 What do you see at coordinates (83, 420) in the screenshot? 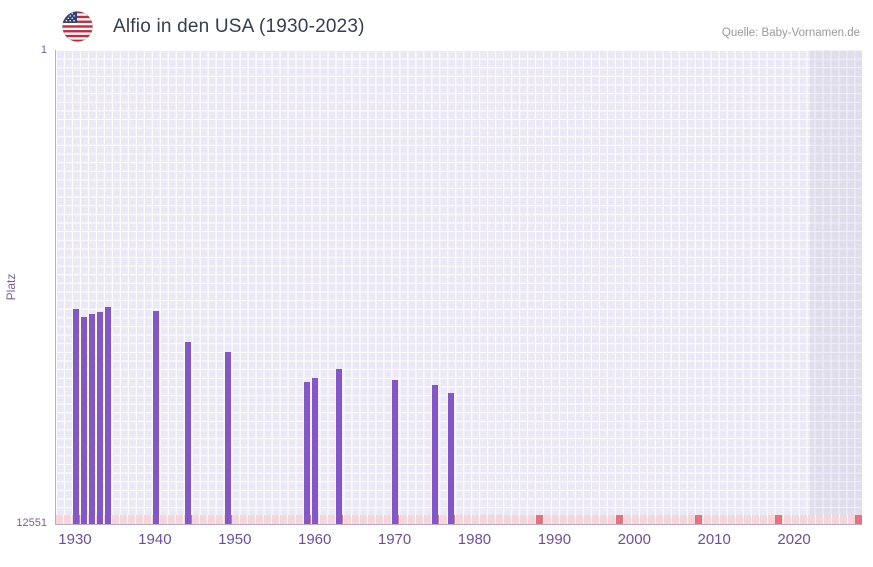
I see `rank-bar-1931` at bounding box center [83, 420].